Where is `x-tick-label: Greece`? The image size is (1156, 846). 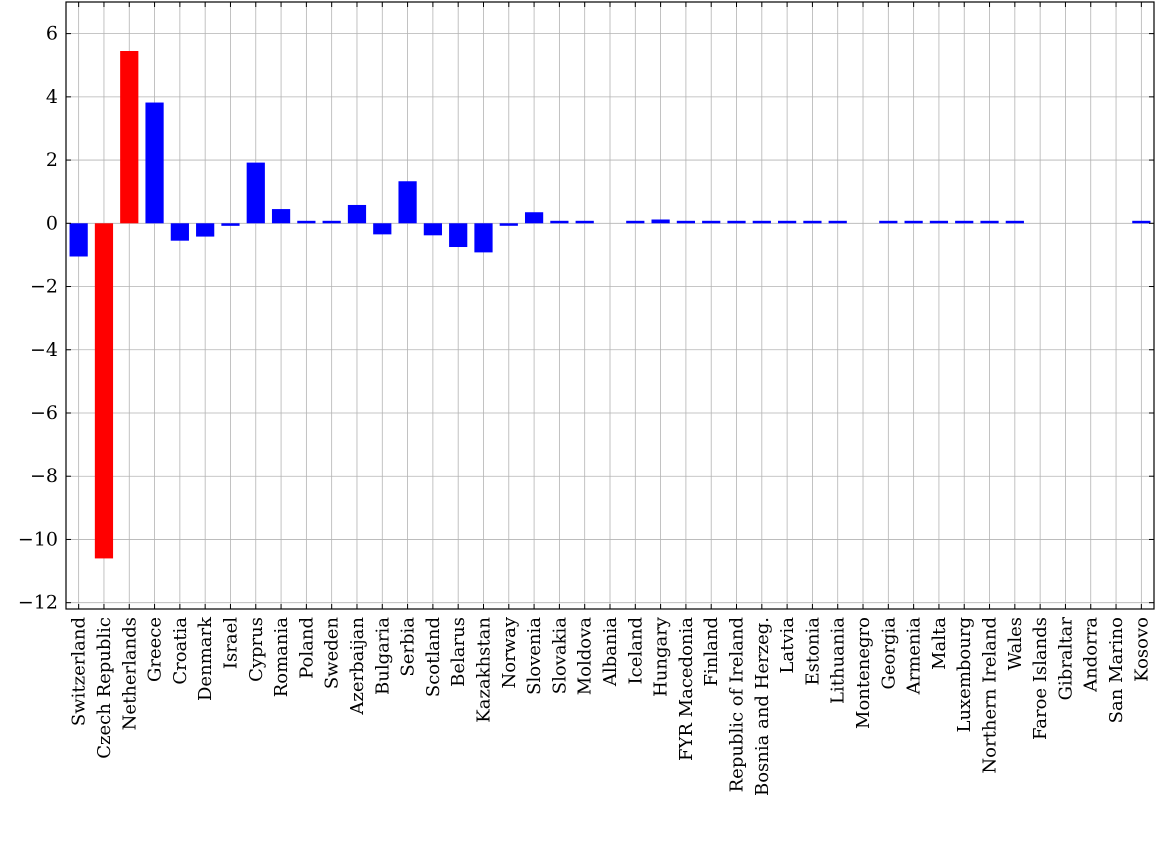
x-tick-label: Greece is located at coordinates (155, 649).